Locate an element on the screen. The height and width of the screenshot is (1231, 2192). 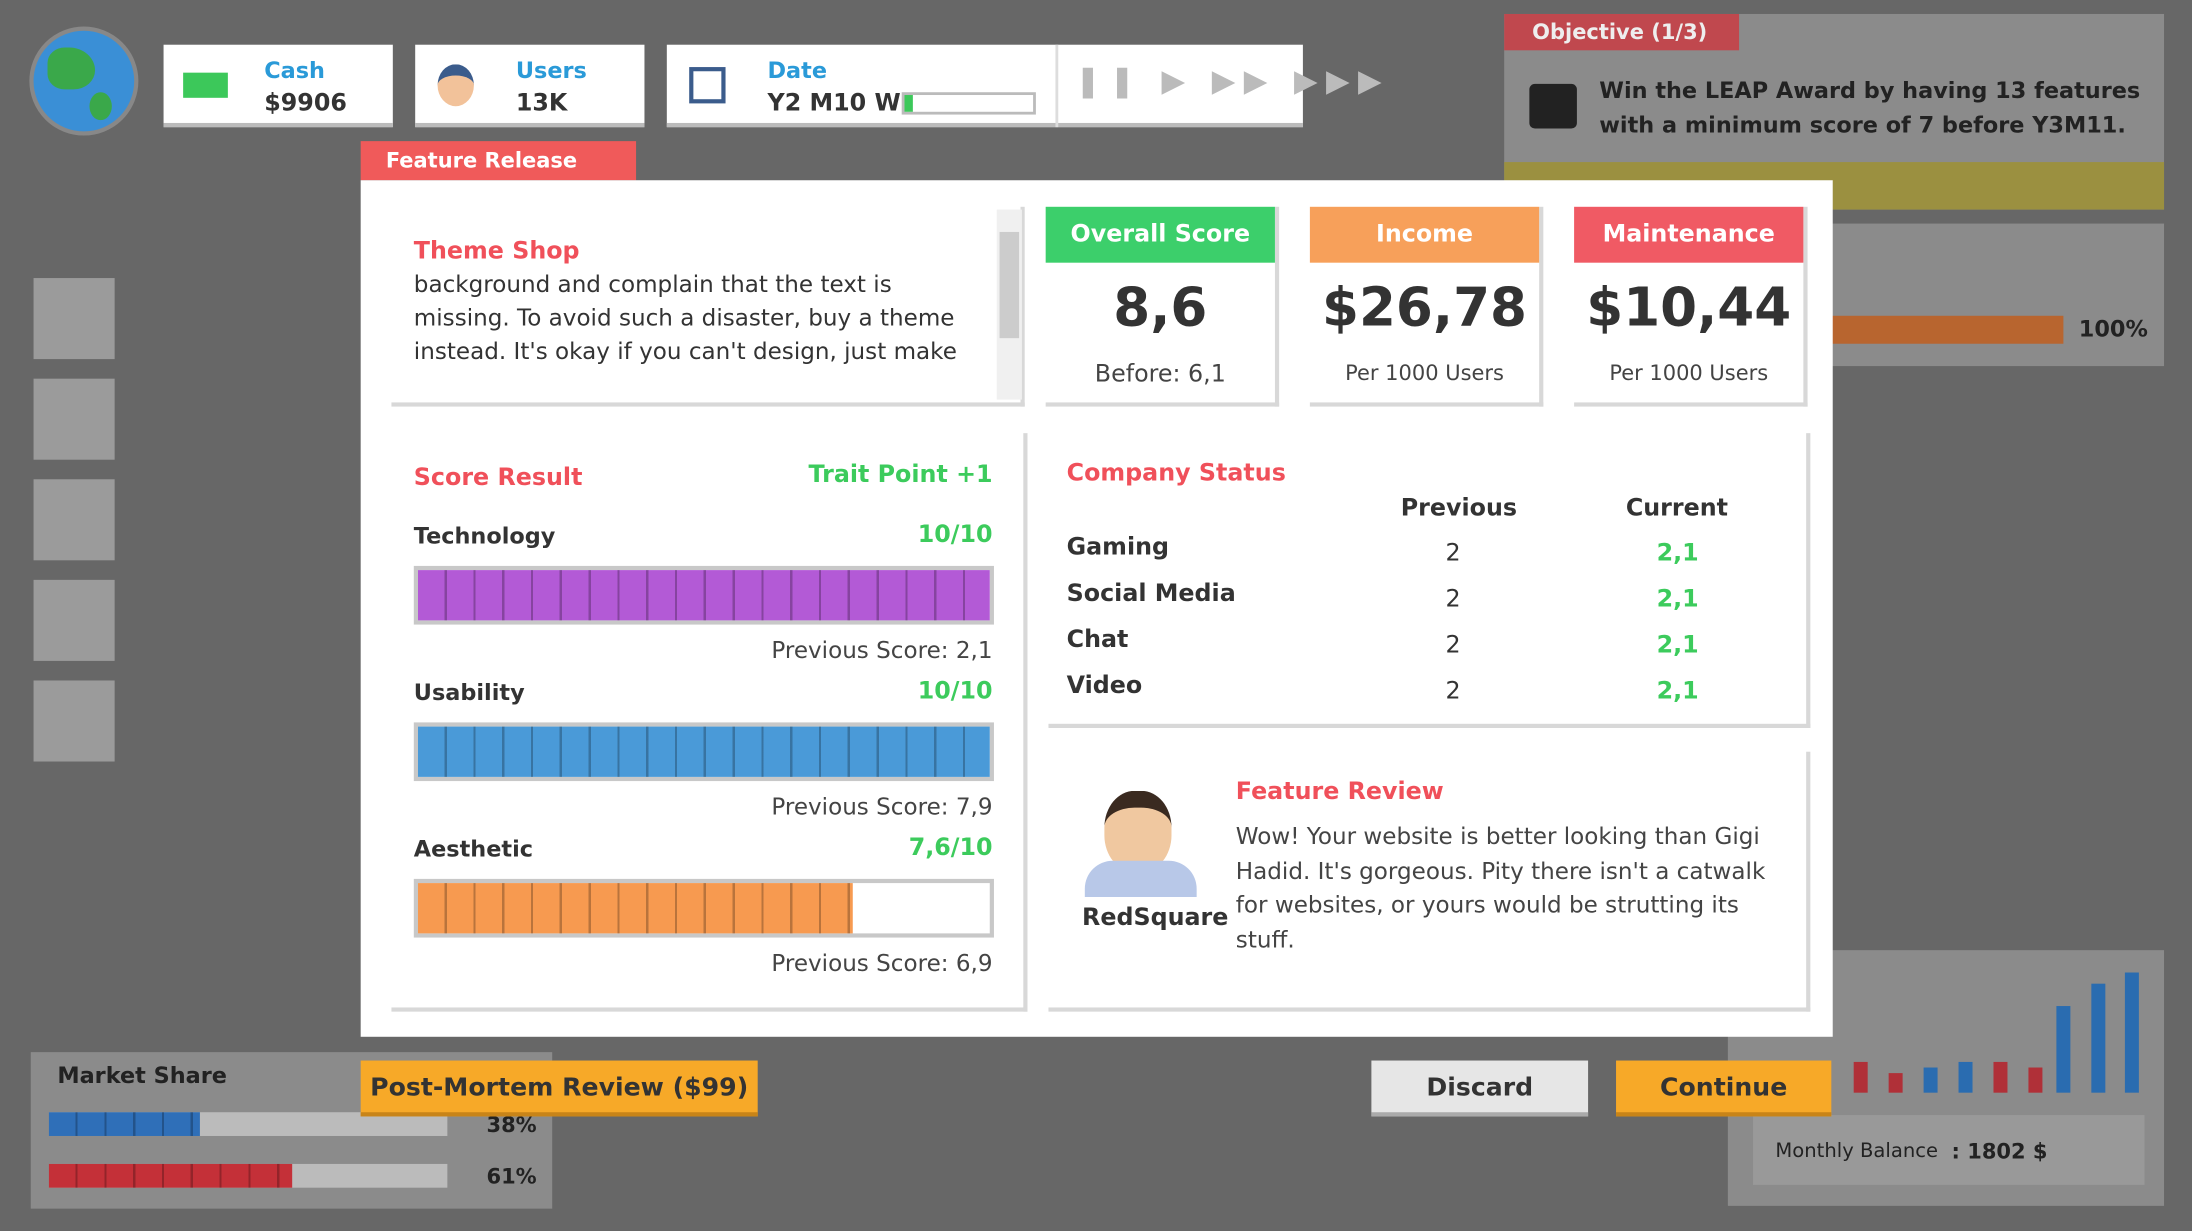
status-cell: Chat is located at coordinates (1097, 639).